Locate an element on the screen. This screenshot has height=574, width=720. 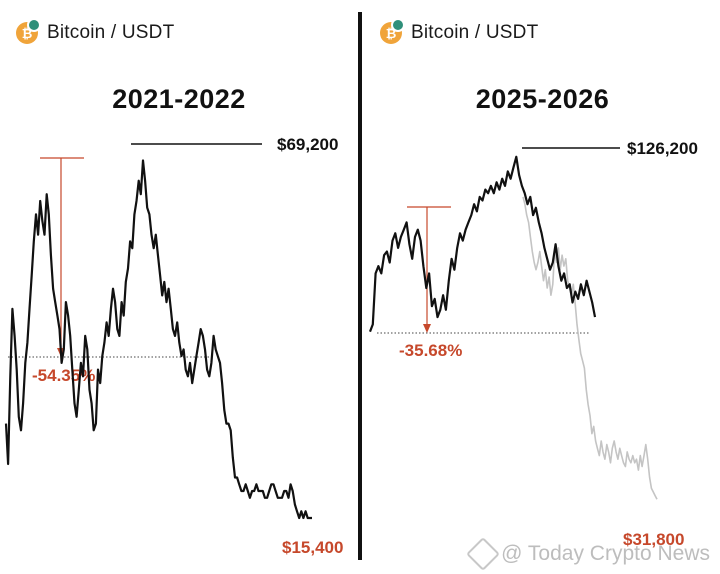
price-series-line is located at coordinates (482, 244).